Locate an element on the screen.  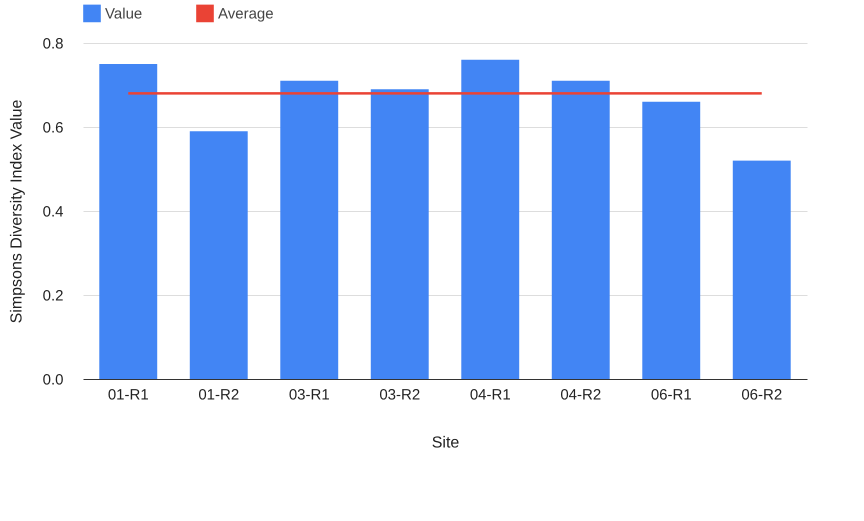
x-tick-label: 01-R1 is located at coordinates (128, 395).